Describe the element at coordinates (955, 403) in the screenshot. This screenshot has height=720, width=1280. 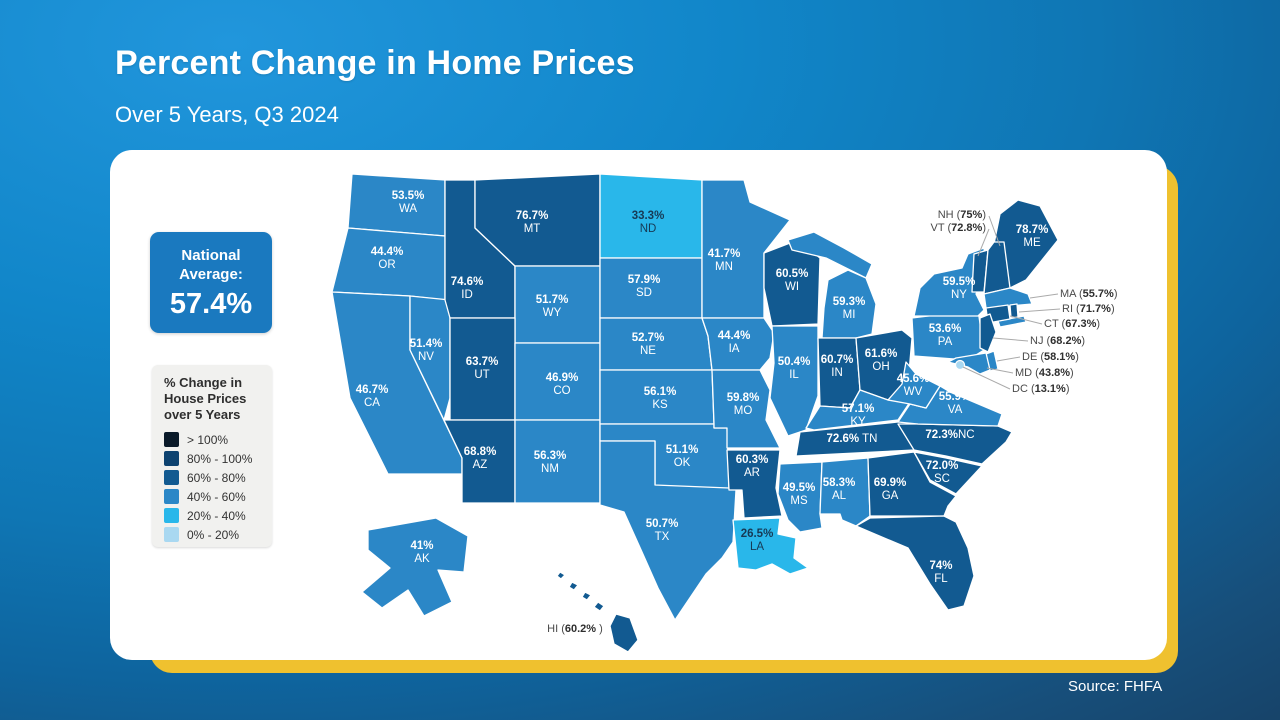
I see `state-label-VA: 55.9% VA` at that location.